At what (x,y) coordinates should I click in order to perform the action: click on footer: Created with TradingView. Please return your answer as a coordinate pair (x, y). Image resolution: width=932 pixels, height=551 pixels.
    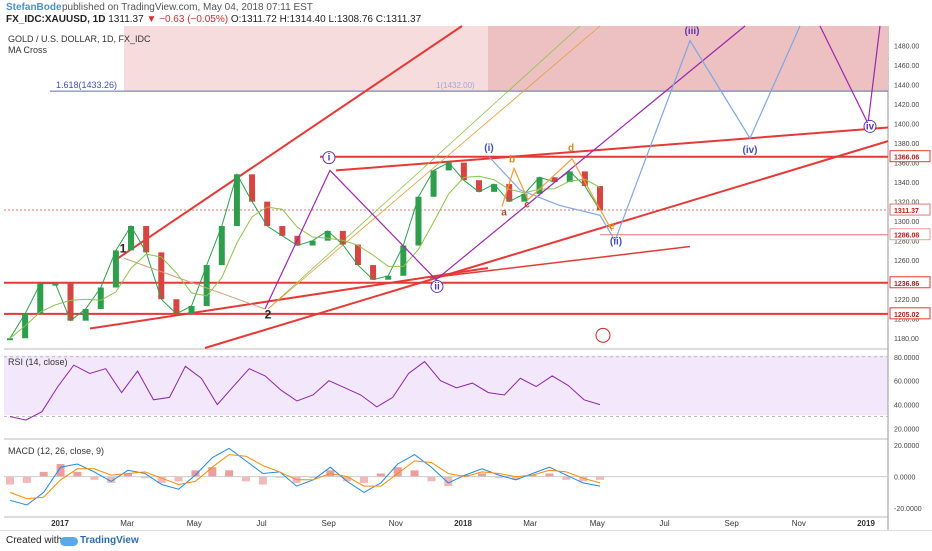
    Looking at the image, I should click on (466, 540).